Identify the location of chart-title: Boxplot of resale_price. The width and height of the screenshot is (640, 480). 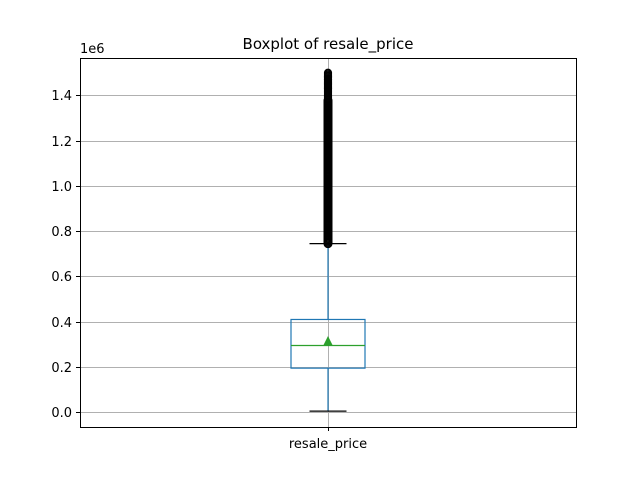
(328, 44).